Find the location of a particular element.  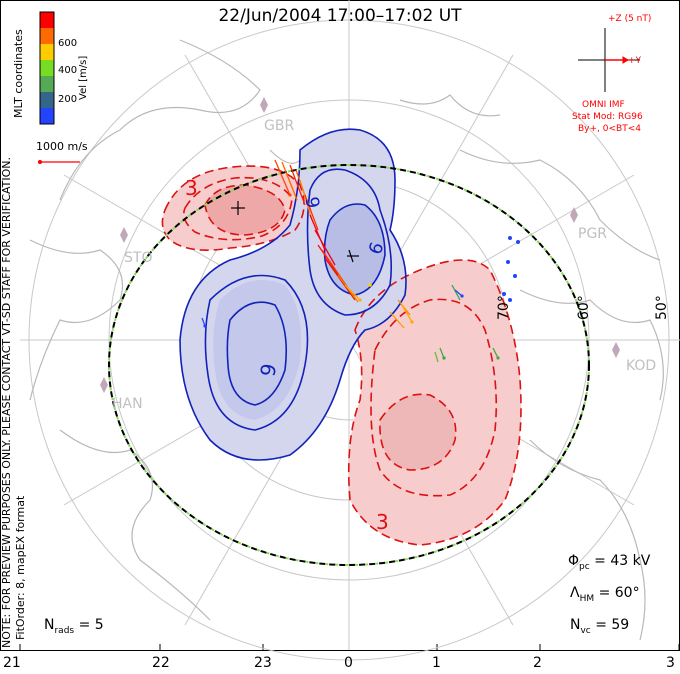

mlt-tick-2: 2 is located at coordinates (537, 663).